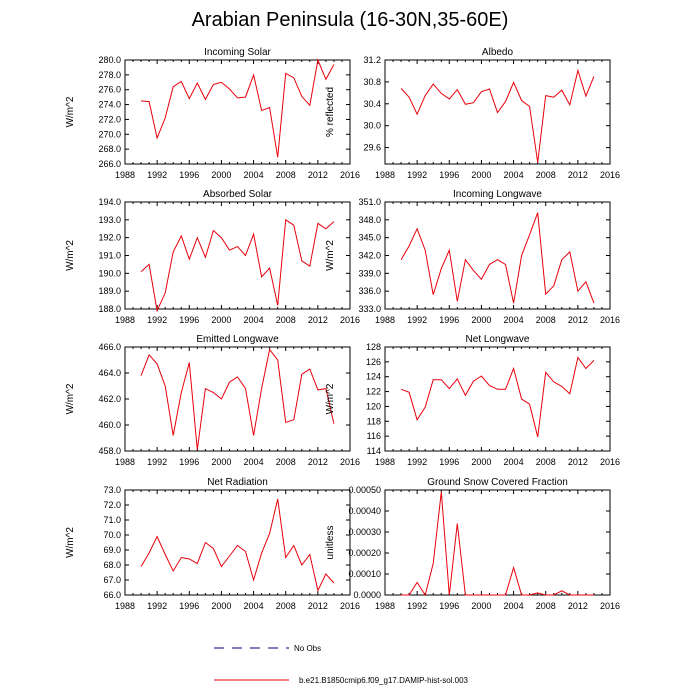 Image resolution: width=700 pixels, height=700 pixels. What do you see at coordinates (109, 347) in the screenshot?
I see `y-tick-label: 466.0` at bounding box center [109, 347].